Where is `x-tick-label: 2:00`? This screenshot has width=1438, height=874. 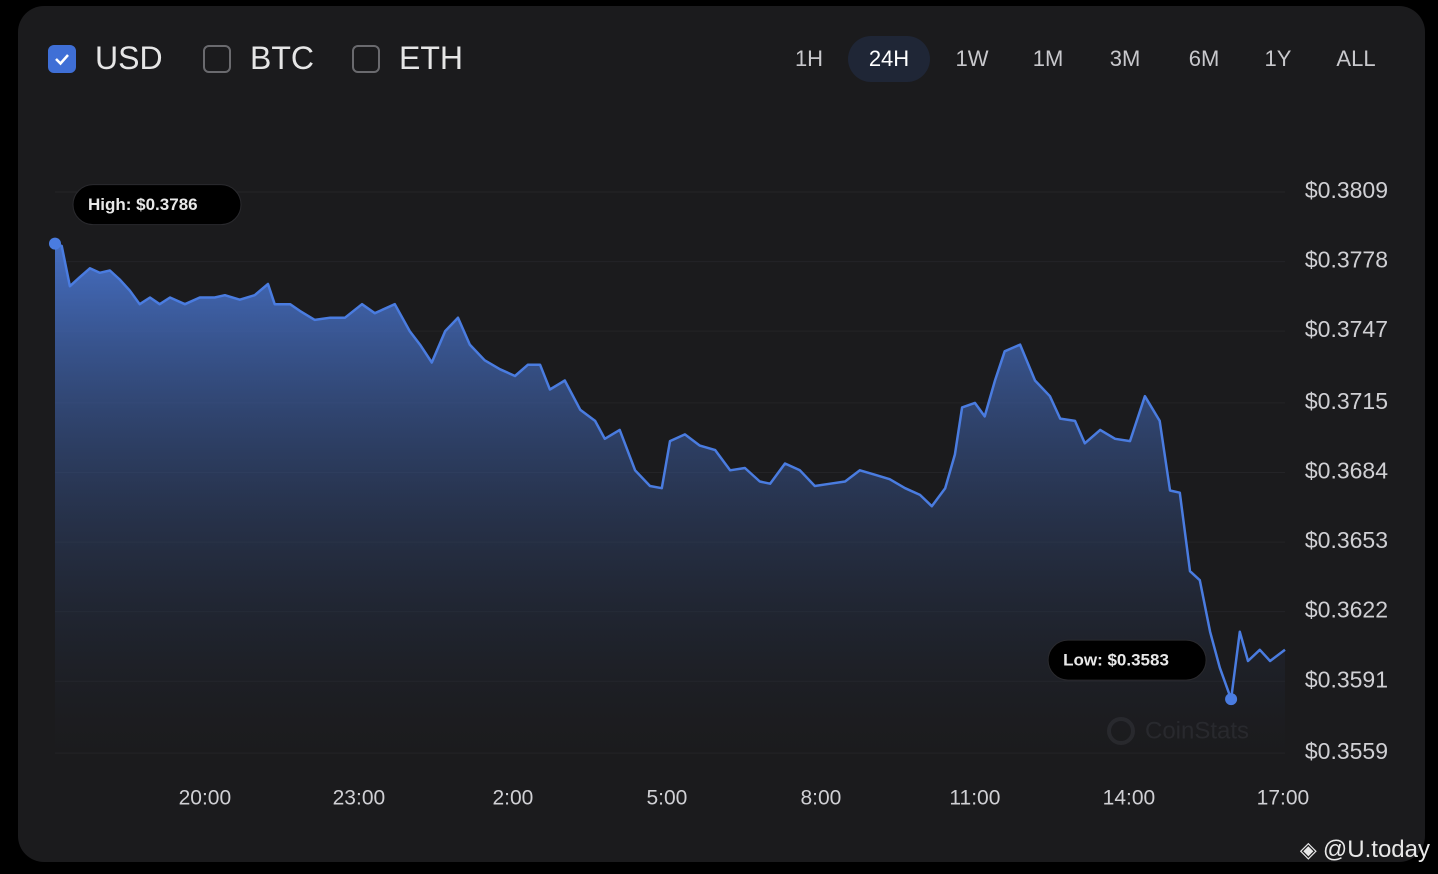
x-tick-label: 2:00 is located at coordinates (512, 798).